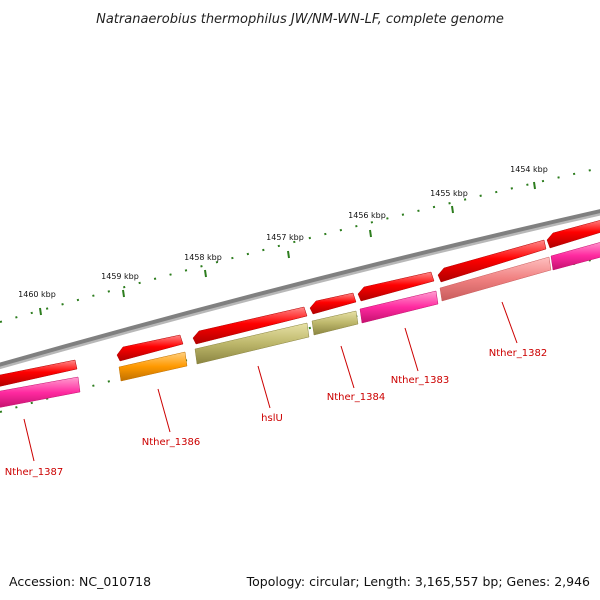  Describe the element at coordinates (272, 418) in the screenshot. I see `gene-label-hslu: hslU` at that location.